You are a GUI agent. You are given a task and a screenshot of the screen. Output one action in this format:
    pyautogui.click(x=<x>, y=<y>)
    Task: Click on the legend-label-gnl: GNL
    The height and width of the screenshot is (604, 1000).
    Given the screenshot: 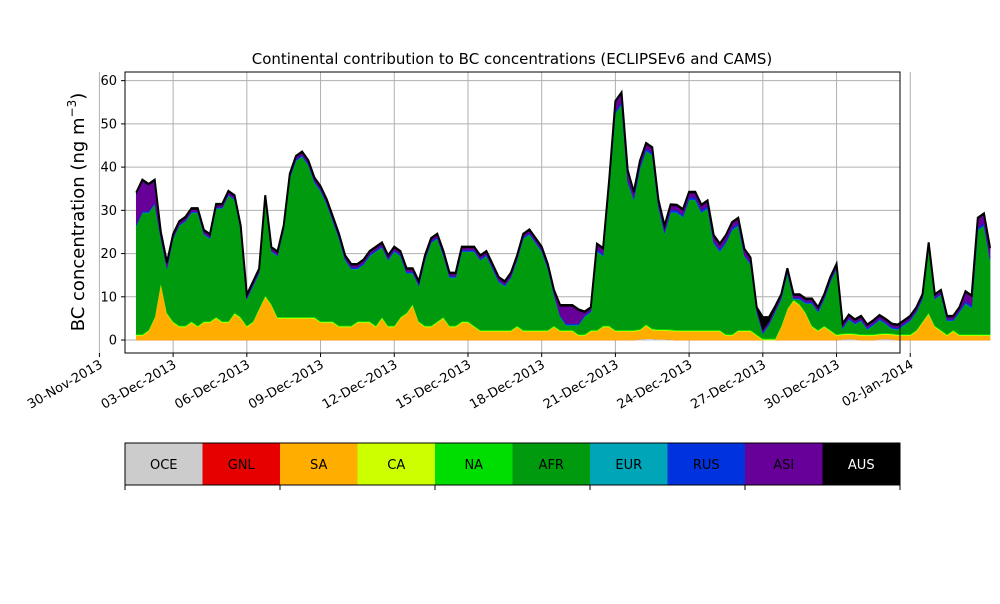 What is the action you would take?
    pyautogui.click(x=242, y=465)
    